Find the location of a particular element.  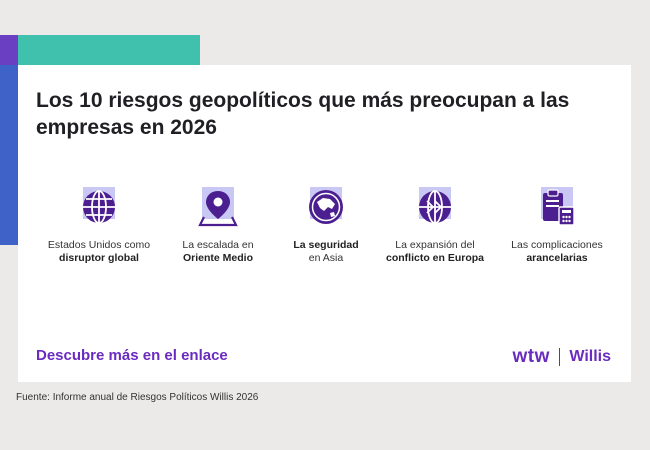

decorative-purple-corner is located at coordinates (9, 50).